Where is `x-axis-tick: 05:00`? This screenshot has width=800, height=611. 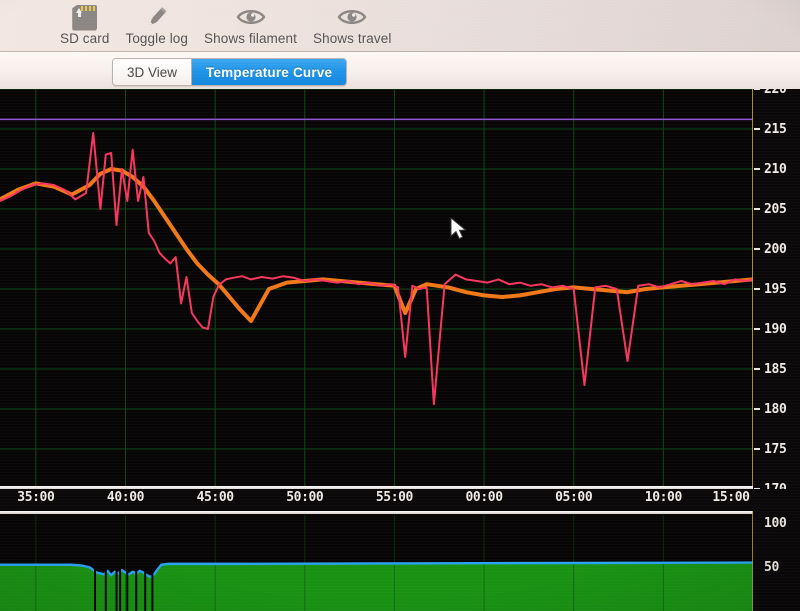 x-axis-tick: 05:00 is located at coordinates (574, 497).